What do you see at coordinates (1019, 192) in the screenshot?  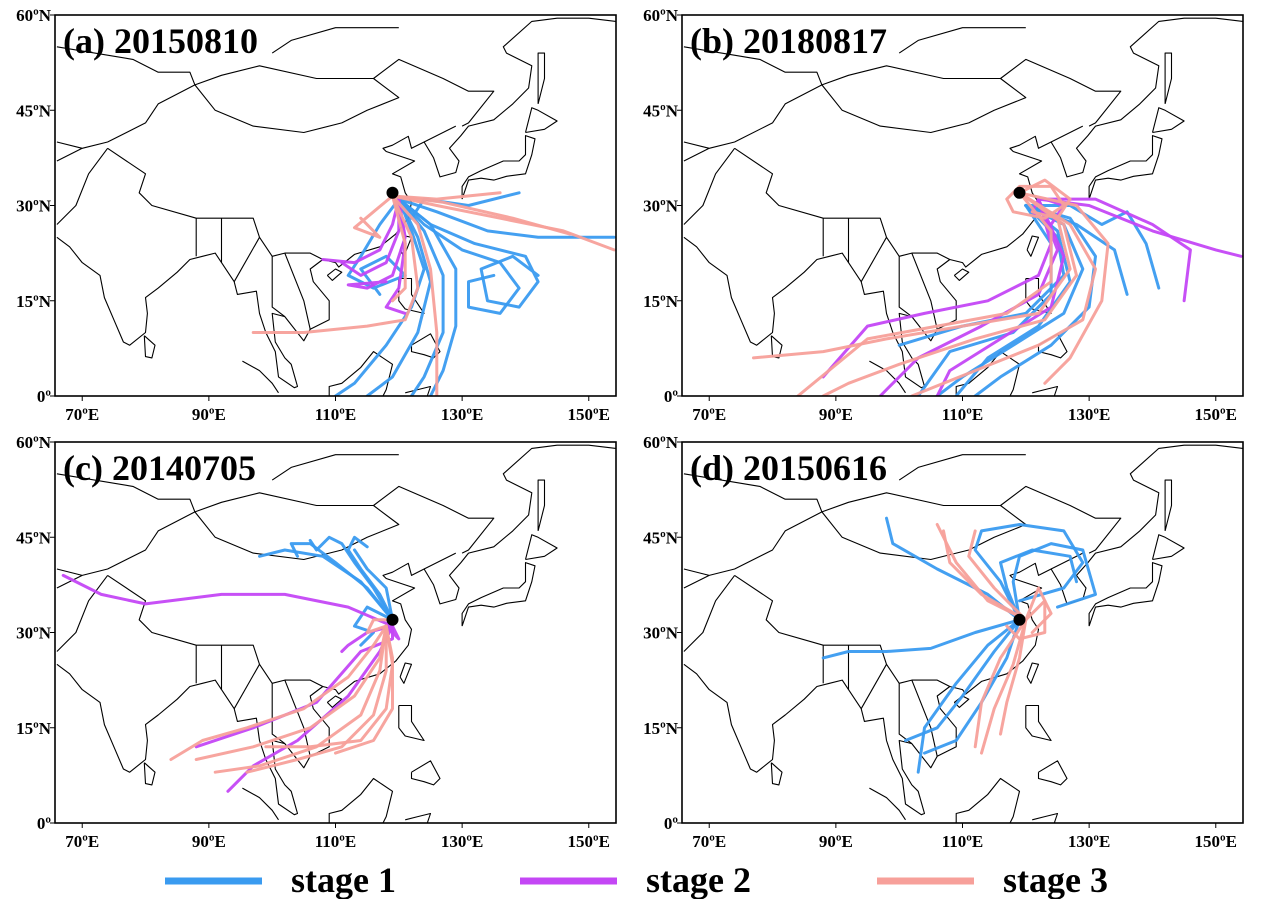 I see `receptor-site-marker` at bounding box center [1019, 192].